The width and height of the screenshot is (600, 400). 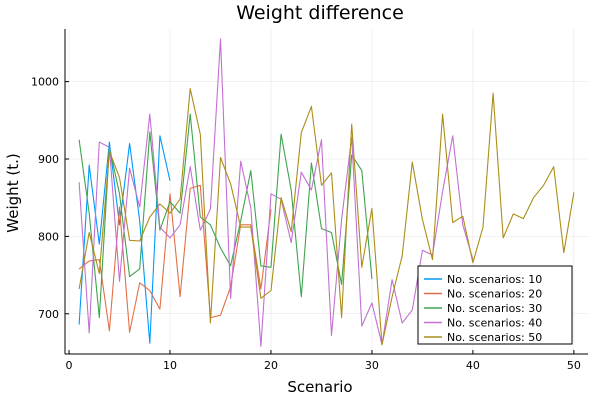 I want to click on y-axis-label: Weight (t.), so click(x=13, y=192).